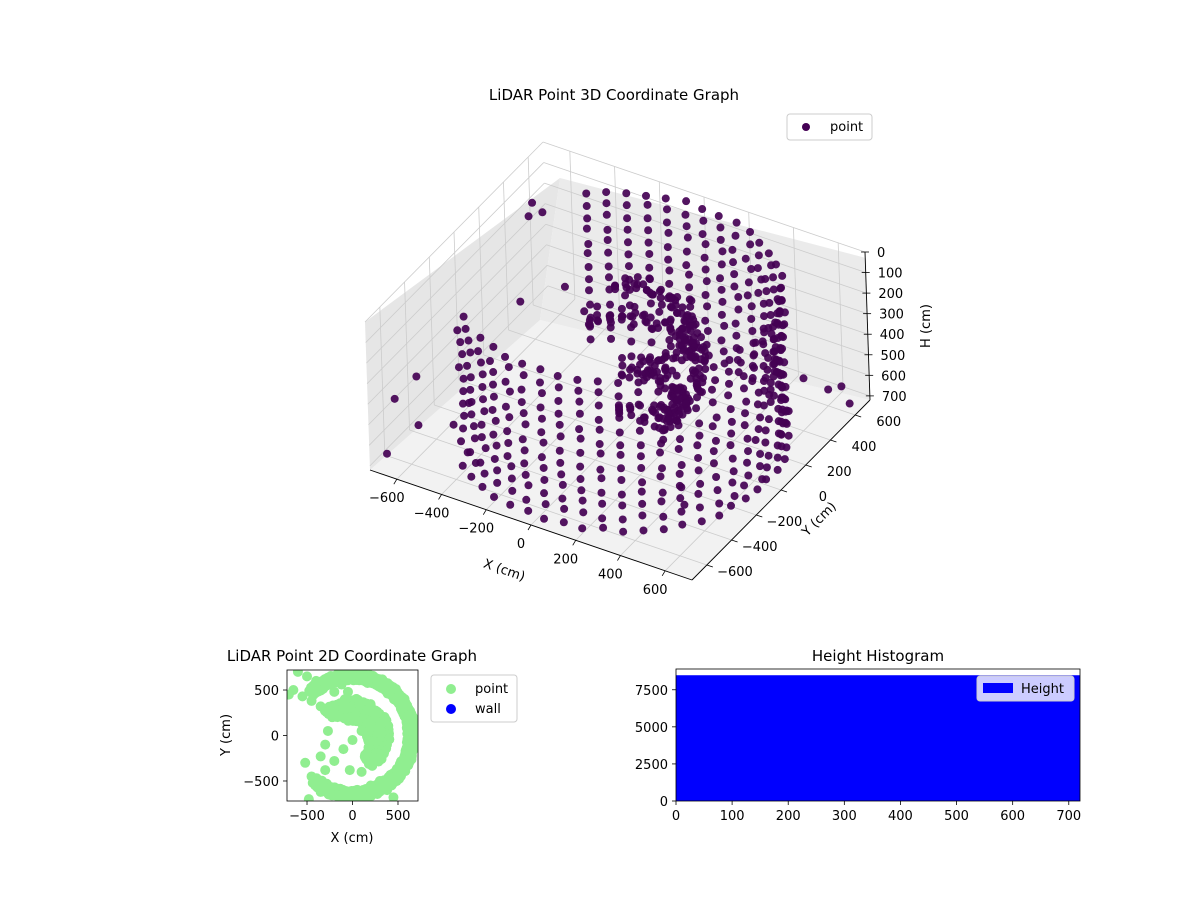  I want to click on z-tick-label-3d: 200, so click(890, 294).